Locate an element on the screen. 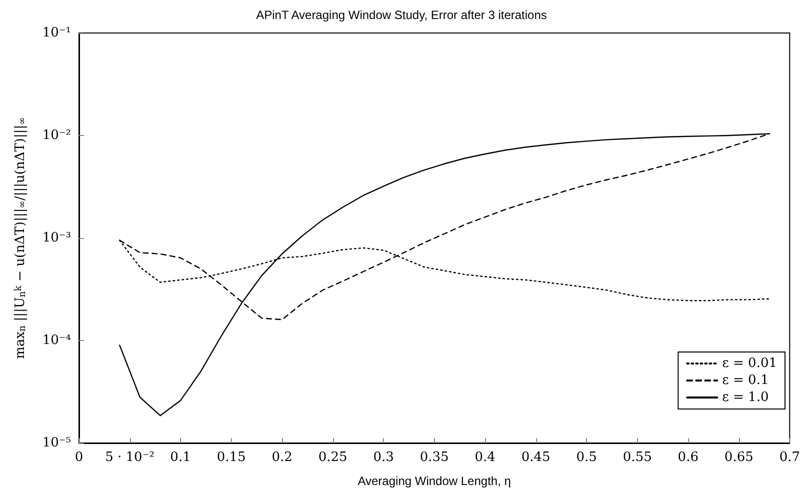 This screenshot has width=803, height=497. x-tick-label: 5 · 10⁻² is located at coordinates (129, 457).